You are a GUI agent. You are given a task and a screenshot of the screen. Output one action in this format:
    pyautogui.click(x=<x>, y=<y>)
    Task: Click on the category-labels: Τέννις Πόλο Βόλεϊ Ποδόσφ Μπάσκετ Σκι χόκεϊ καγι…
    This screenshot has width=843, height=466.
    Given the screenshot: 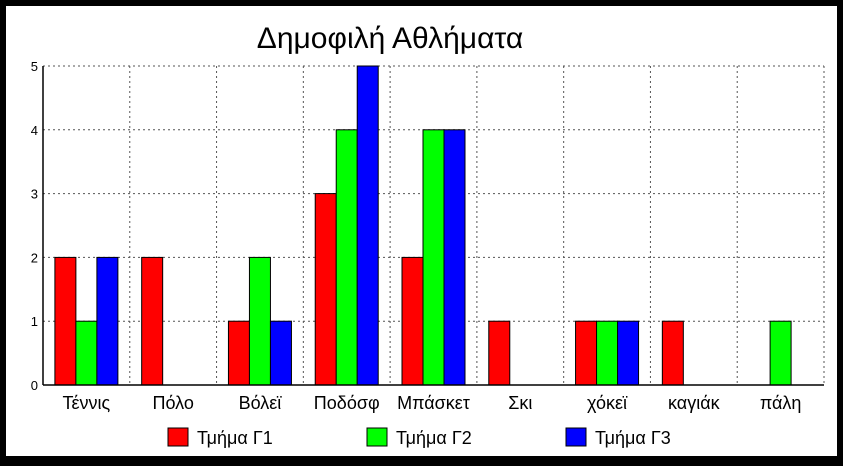 What is the action you would take?
    pyautogui.click(x=432, y=403)
    